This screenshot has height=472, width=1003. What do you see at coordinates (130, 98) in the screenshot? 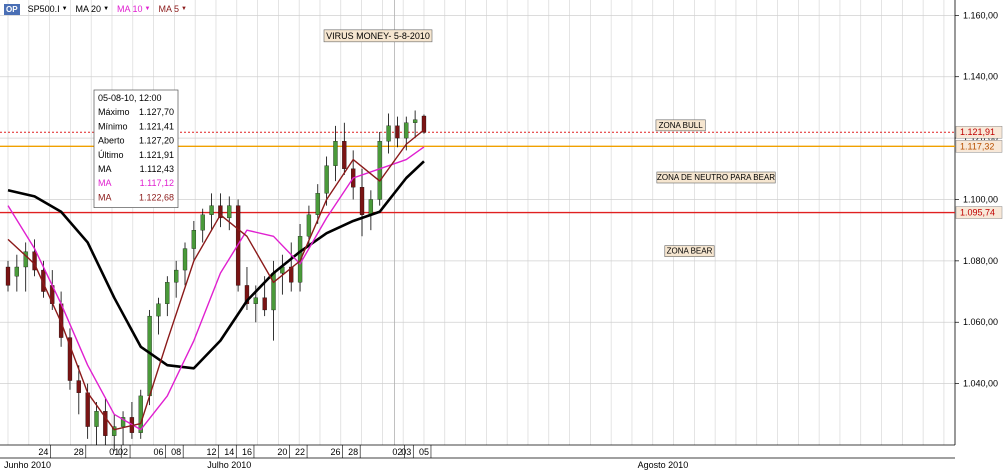
I see `tooltip-header: 05-08-10, 12:00` at bounding box center [130, 98].